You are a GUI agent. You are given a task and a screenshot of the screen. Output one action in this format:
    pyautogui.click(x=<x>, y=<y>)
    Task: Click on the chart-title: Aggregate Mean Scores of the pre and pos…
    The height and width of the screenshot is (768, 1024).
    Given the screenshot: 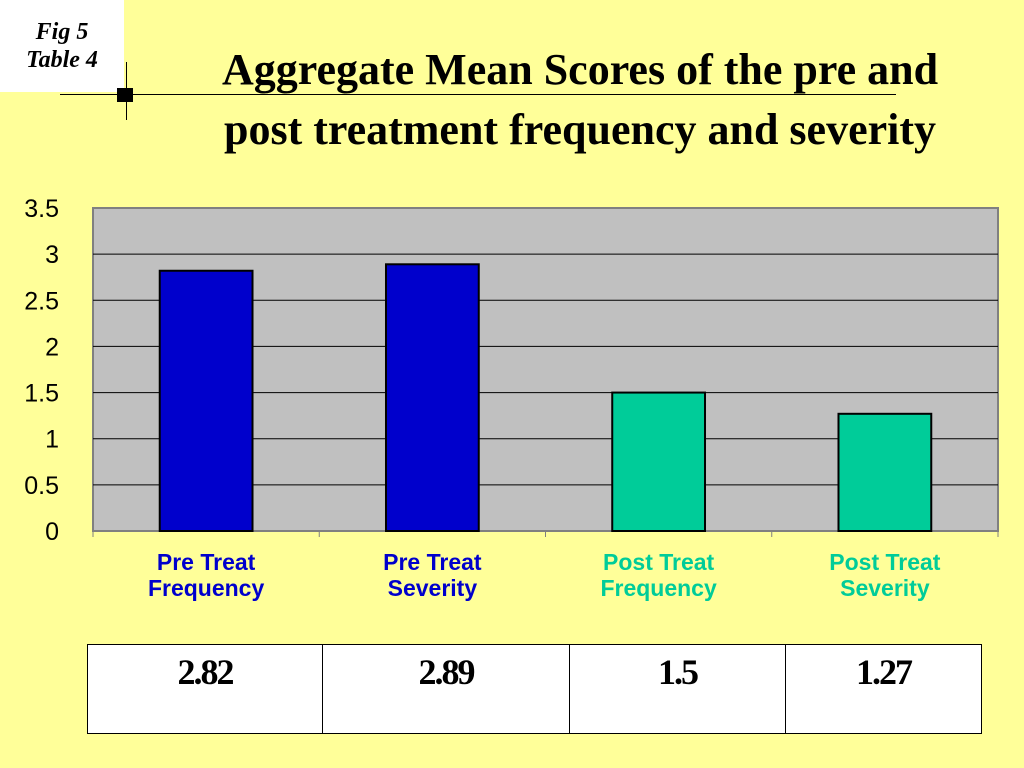 What is the action you would take?
    pyautogui.click(x=580, y=100)
    